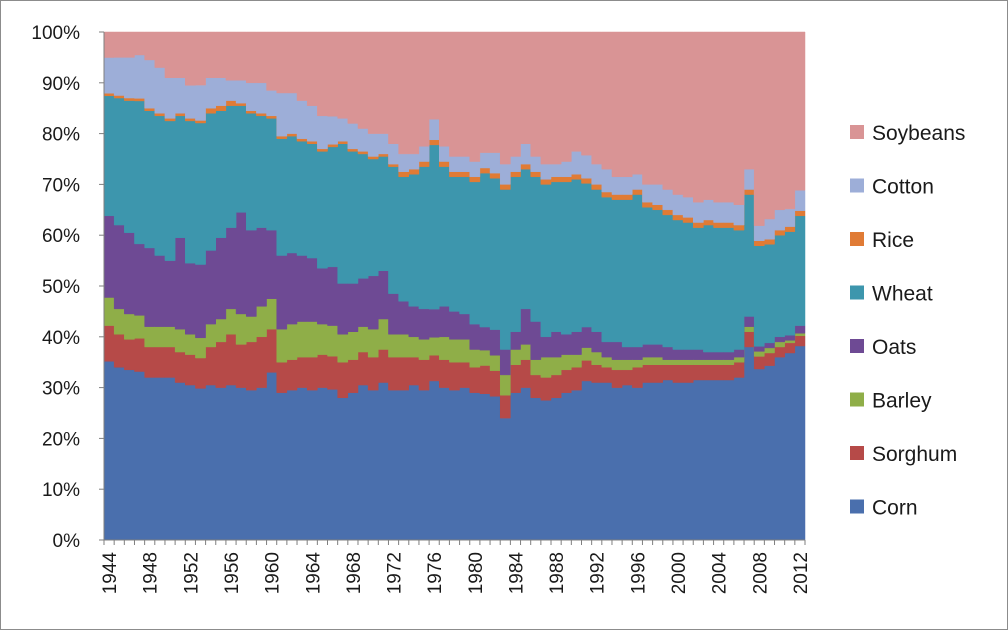  I want to click on y-tick-label: 40%, so click(61, 338).